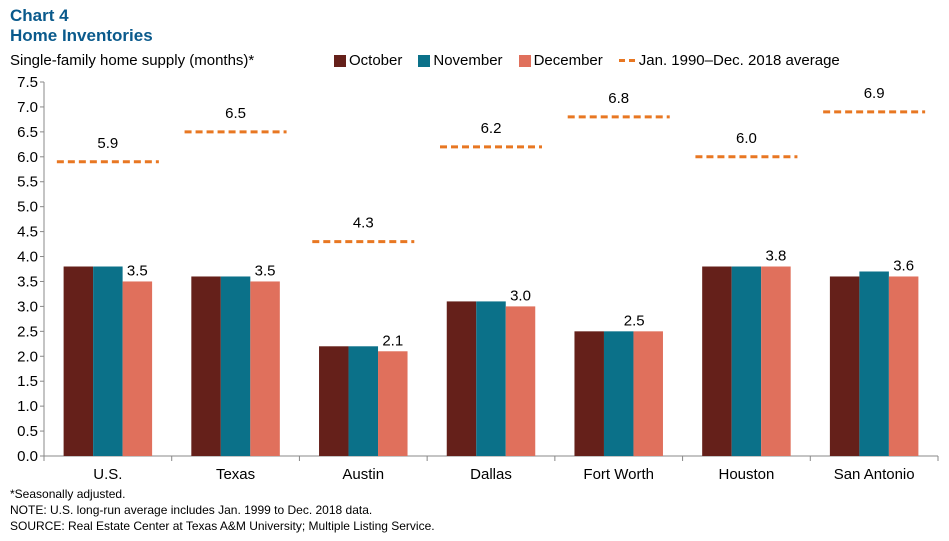  I want to click on x-tick-label: San Antonio, so click(874, 474).